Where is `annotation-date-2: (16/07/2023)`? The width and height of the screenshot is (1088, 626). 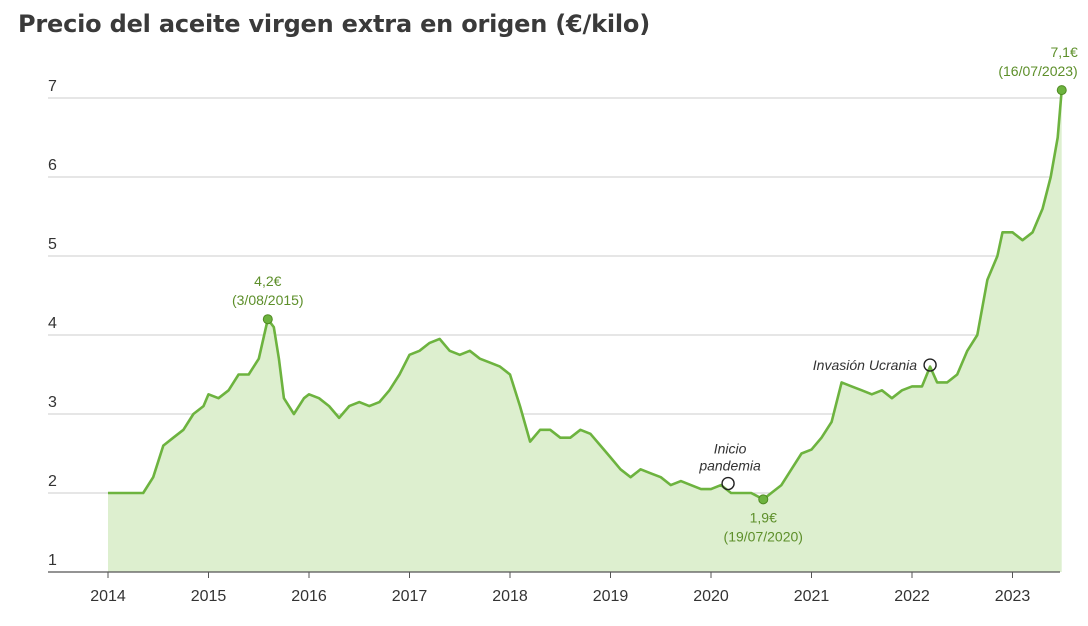
annotation-date-2: (16/07/2023) is located at coordinates (1037, 71).